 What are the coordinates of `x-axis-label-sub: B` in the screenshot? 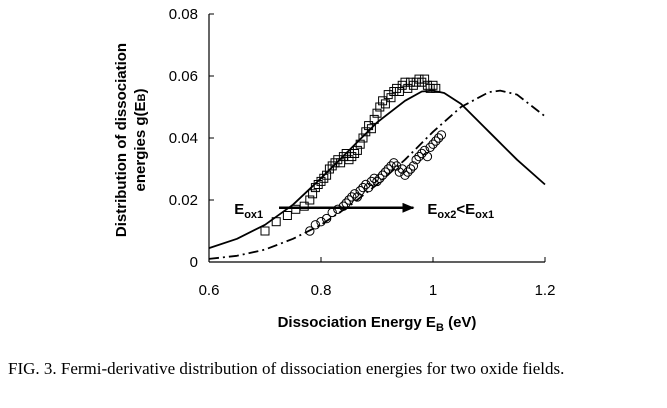 It's located at (440, 328).